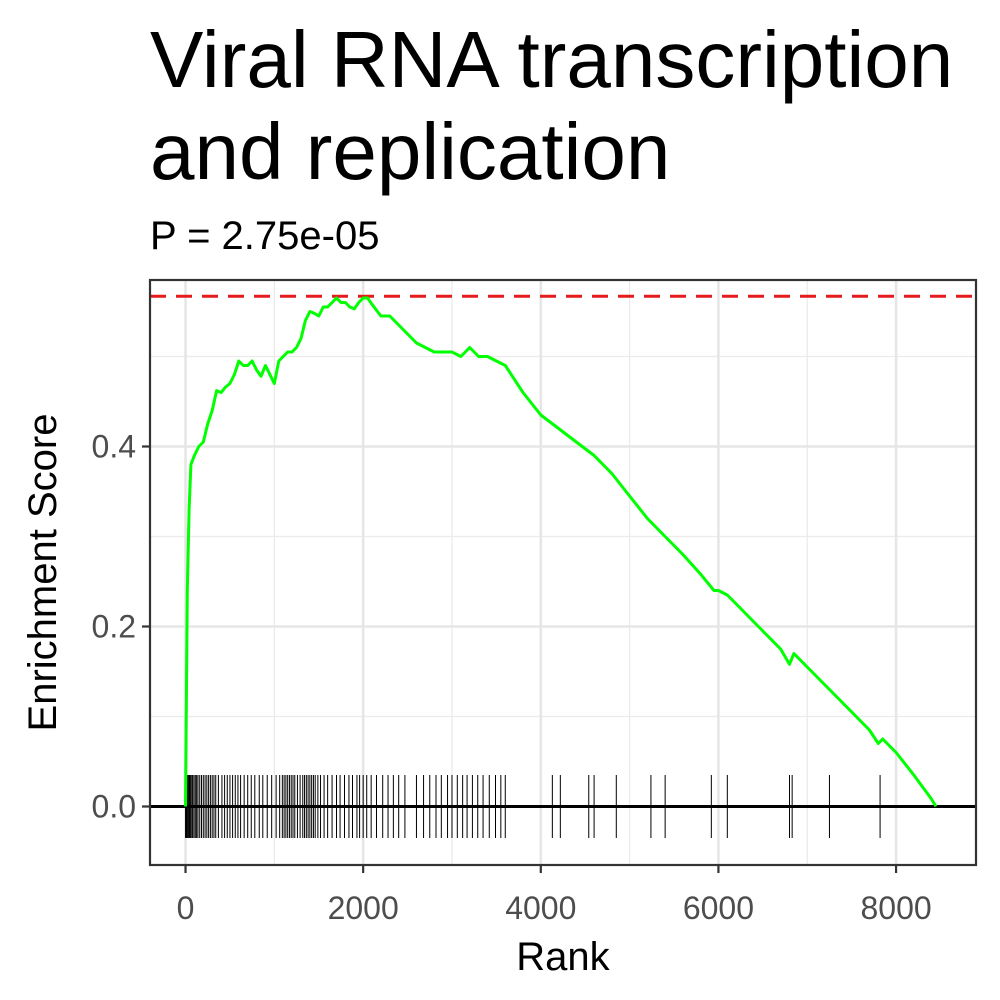 The image size is (1000, 1000). What do you see at coordinates (265, 236) in the screenshot?
I see `chart-subtitle: P = 2.75e-05` at bounding box center [265, 236].